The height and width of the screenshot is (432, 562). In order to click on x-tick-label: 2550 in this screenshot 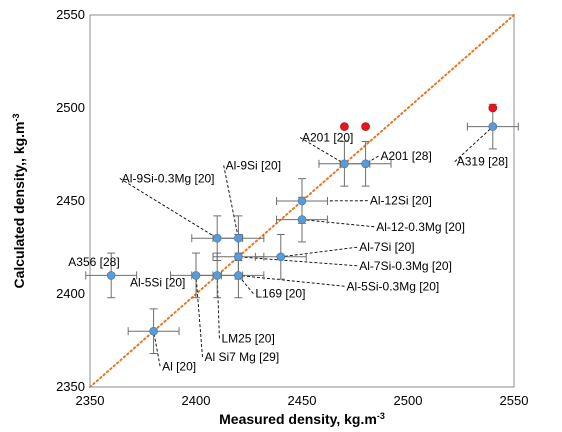, I will do `click(514, 400)`.